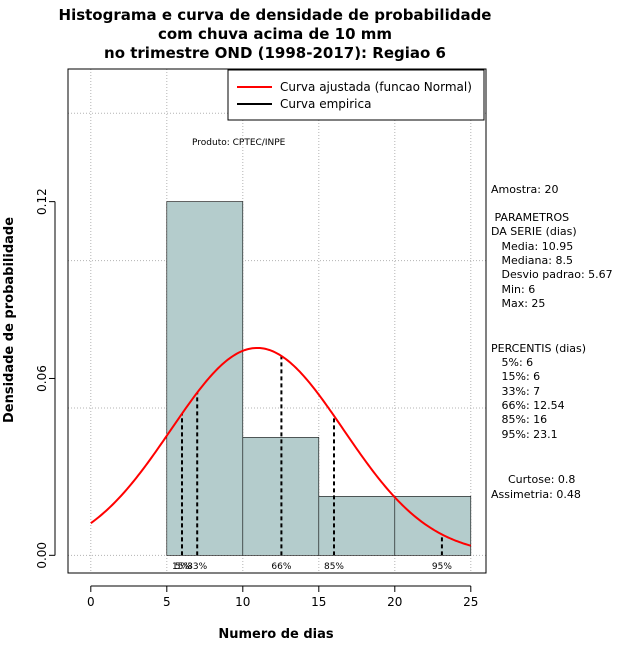 The width and height of the screenshot is (640, 660). What do you see at coordinates (528, 405) in the screenshot?
I see `stats-percentile-line: 66%: 12.54` at bounding box center [528, 405].